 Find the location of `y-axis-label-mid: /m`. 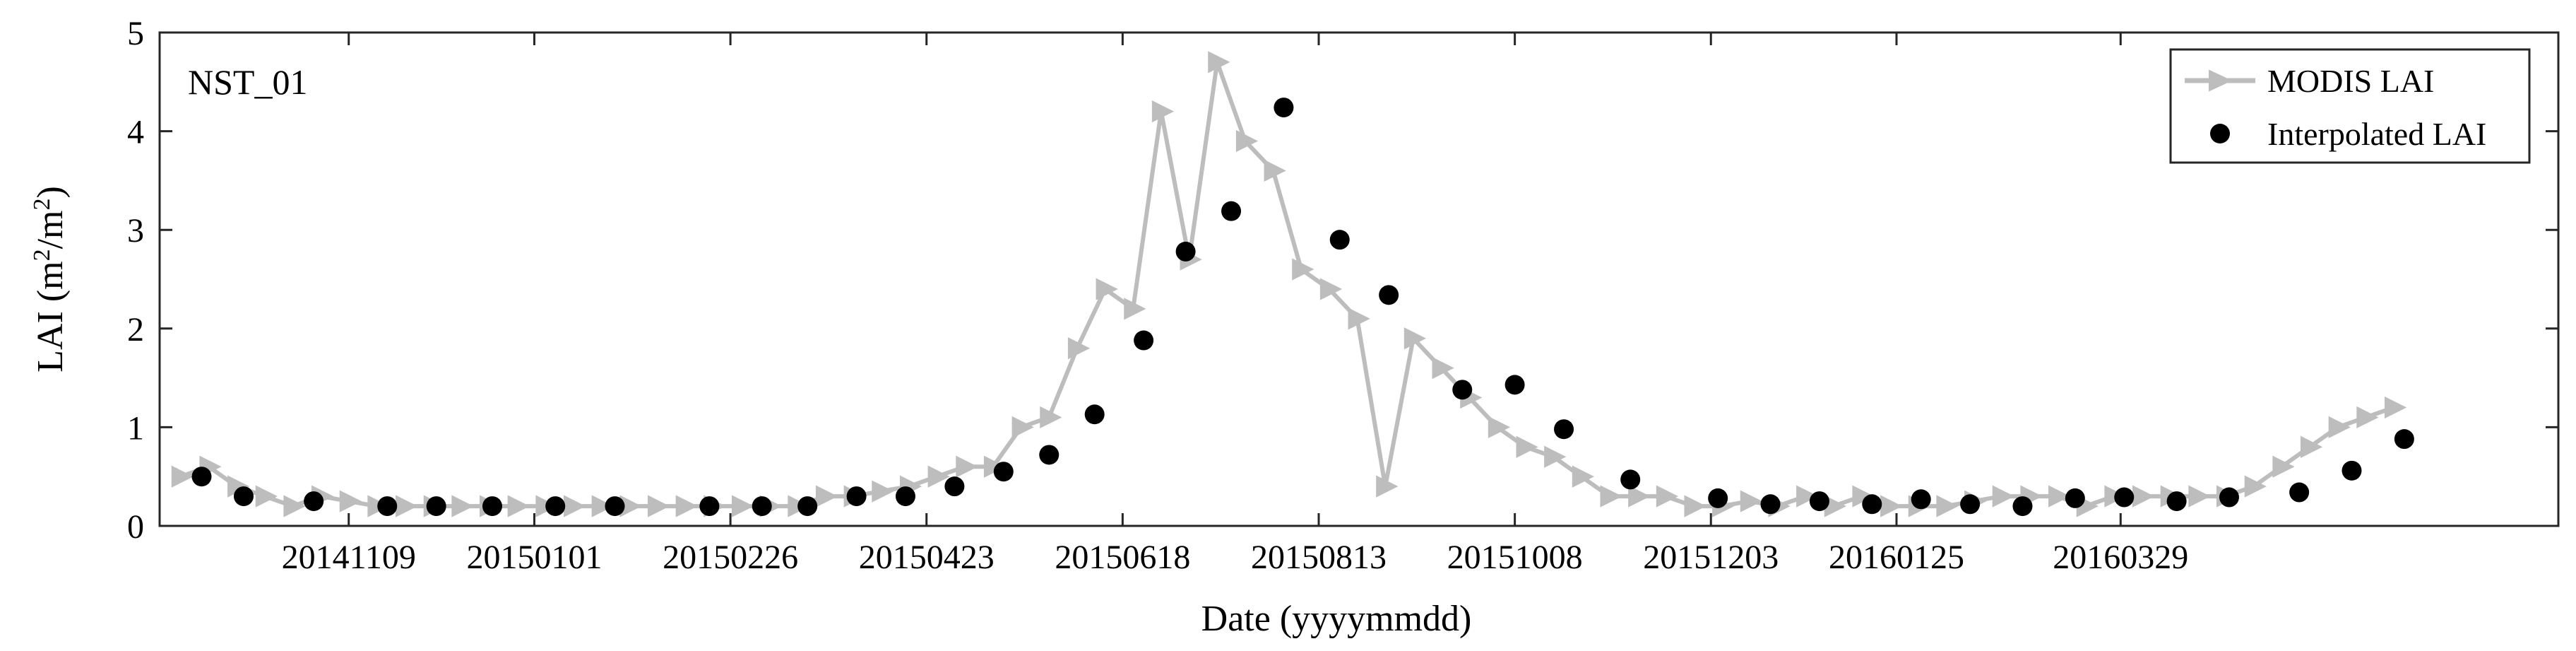

y-axis-label-mid: /m is located at coordinates (50, 230).